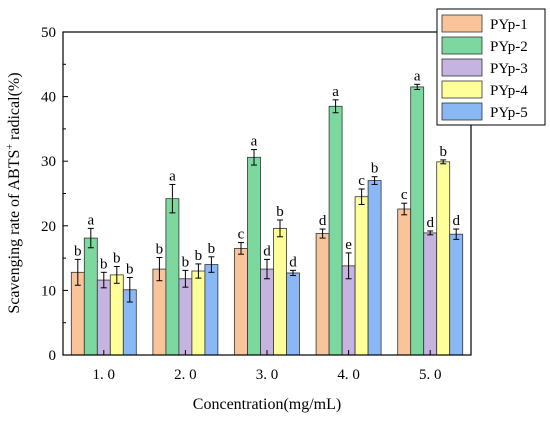 The width and height of the screenshot is (550, 421). Describe the element at coordinates (14, 232) in the screenshot. I see `y-axis-title-main: Scavenging rate of ABTS` at that location.